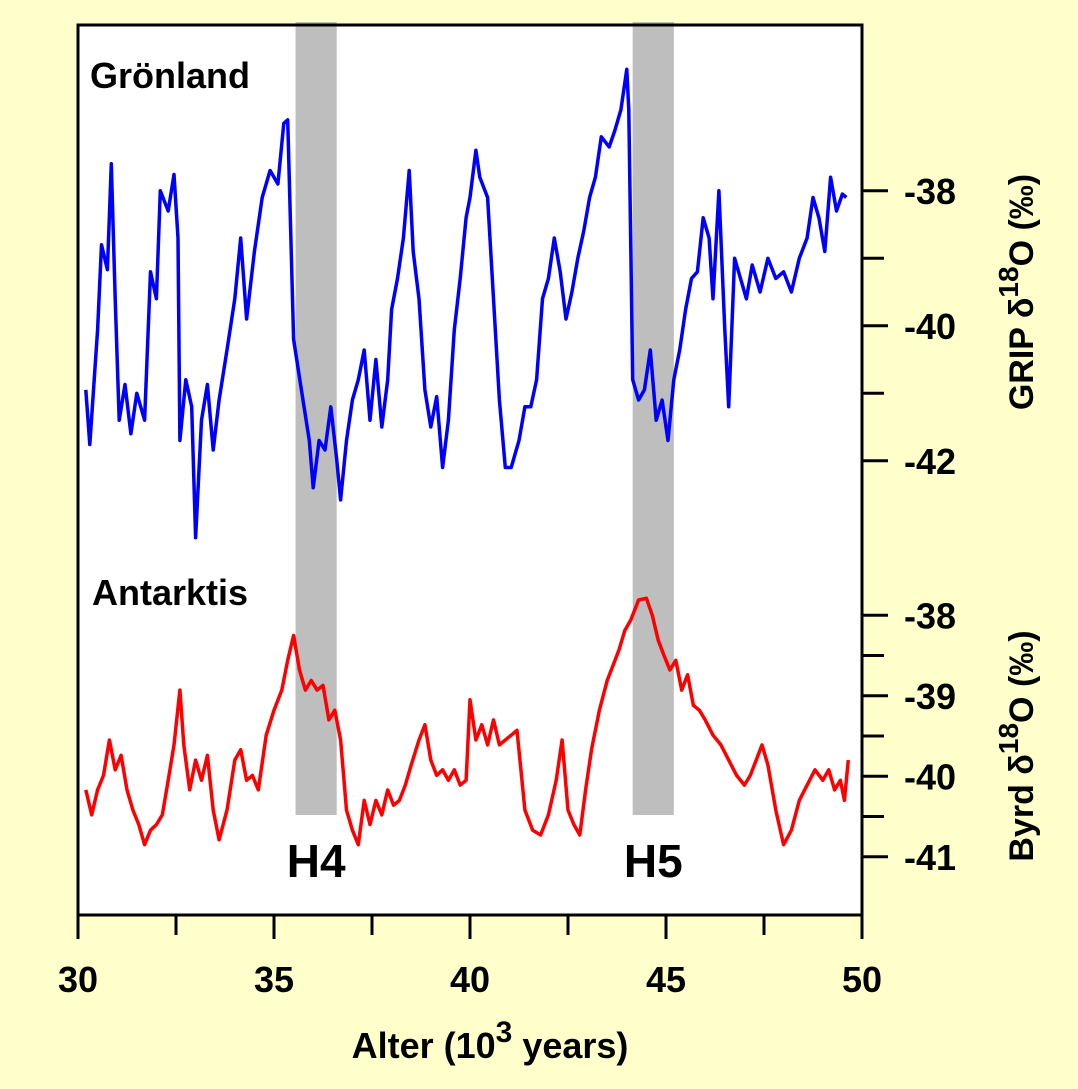 The width and height of the screenshot is (1078, 1089). I want to click on y-axis-label-part: Byrd δ, so click(1022, 808).